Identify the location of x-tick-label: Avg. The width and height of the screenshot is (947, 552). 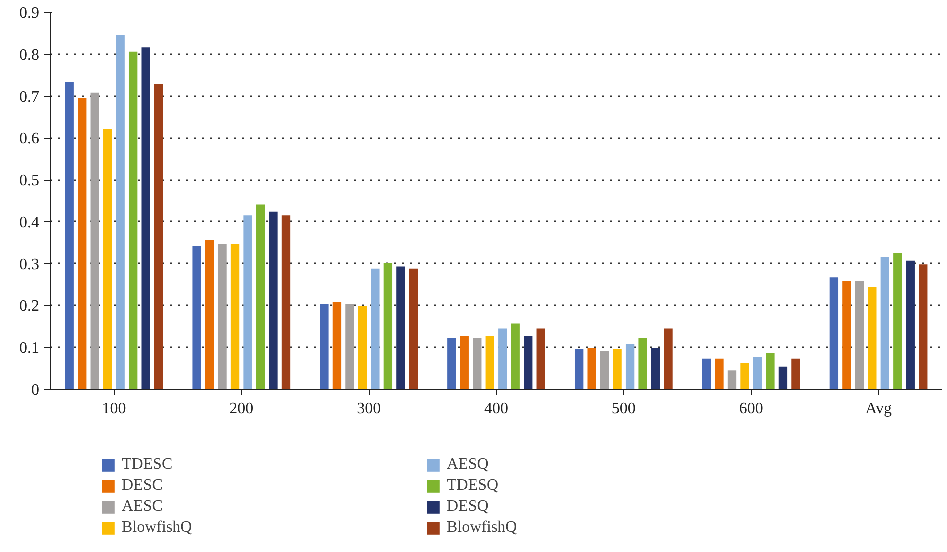
(879, 409).